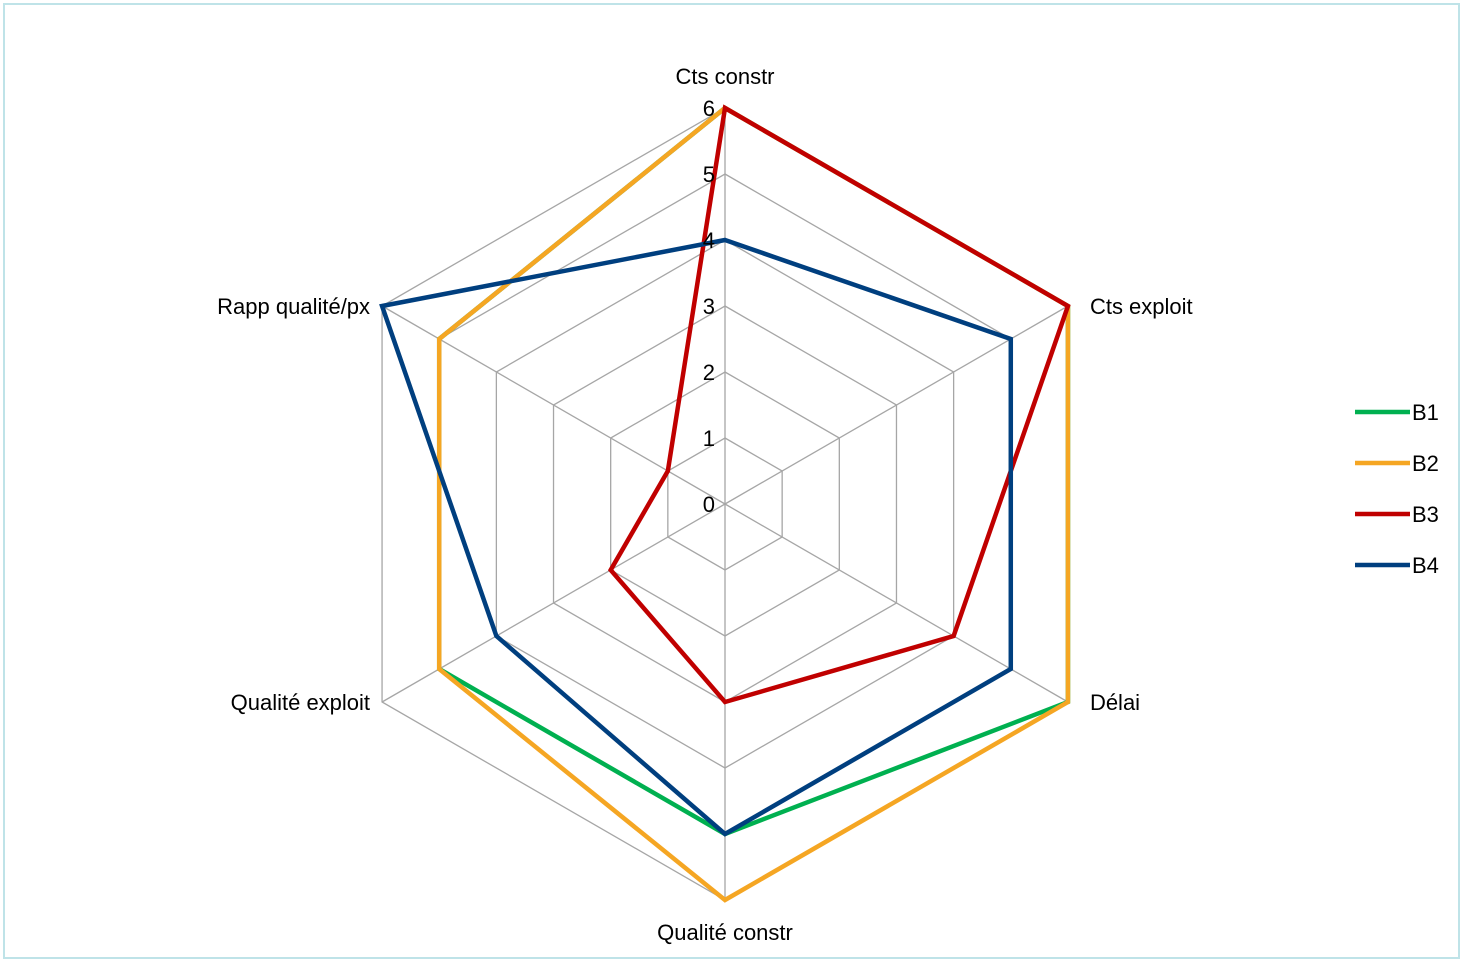 The image size is (1465, 962). I want to click on chart-legend: B1 B2 B3 B4, so click(1397, 489).